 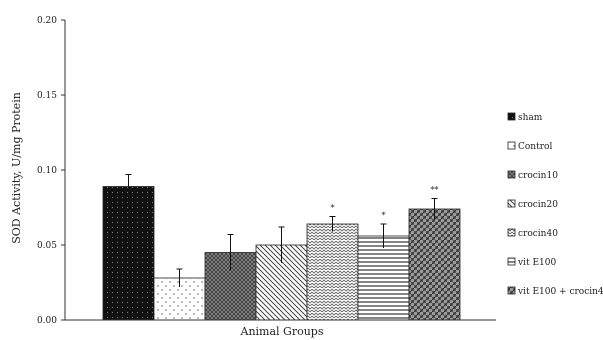 I want to click on y-tick-label: 0.10, so click(x=47, y=171).